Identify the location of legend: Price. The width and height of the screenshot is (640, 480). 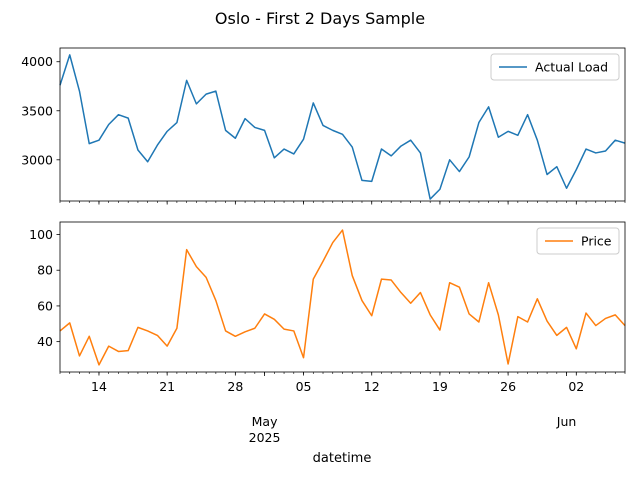
(578, 241).